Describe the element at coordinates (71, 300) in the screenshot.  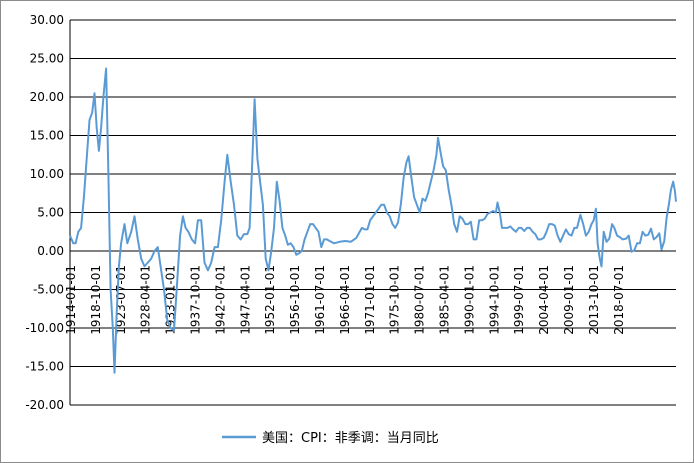
I see `x-tick-label: 1914-01-01` at that location.